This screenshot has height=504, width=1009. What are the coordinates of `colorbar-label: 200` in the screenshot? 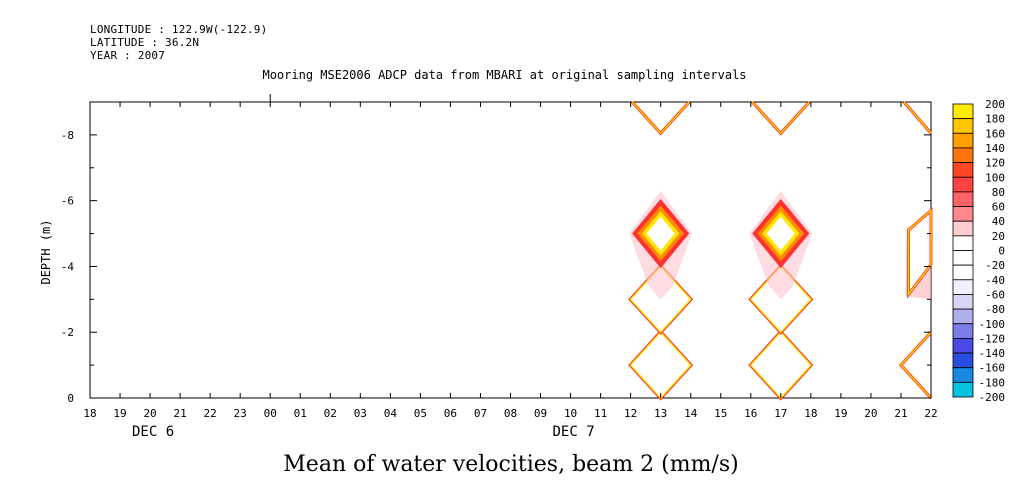 It's located at (995, 104).